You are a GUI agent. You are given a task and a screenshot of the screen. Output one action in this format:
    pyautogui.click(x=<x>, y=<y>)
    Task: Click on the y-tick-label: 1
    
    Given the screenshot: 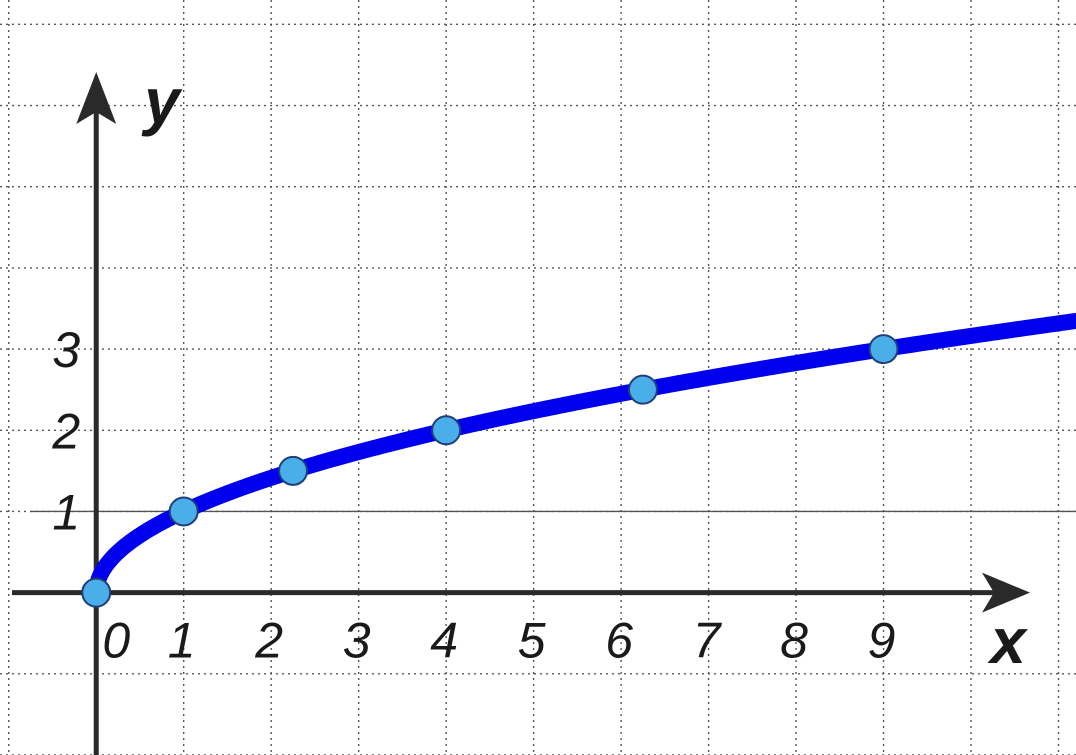 What is the action you would take?
    pyautogui.click(x=66, y=512)
    